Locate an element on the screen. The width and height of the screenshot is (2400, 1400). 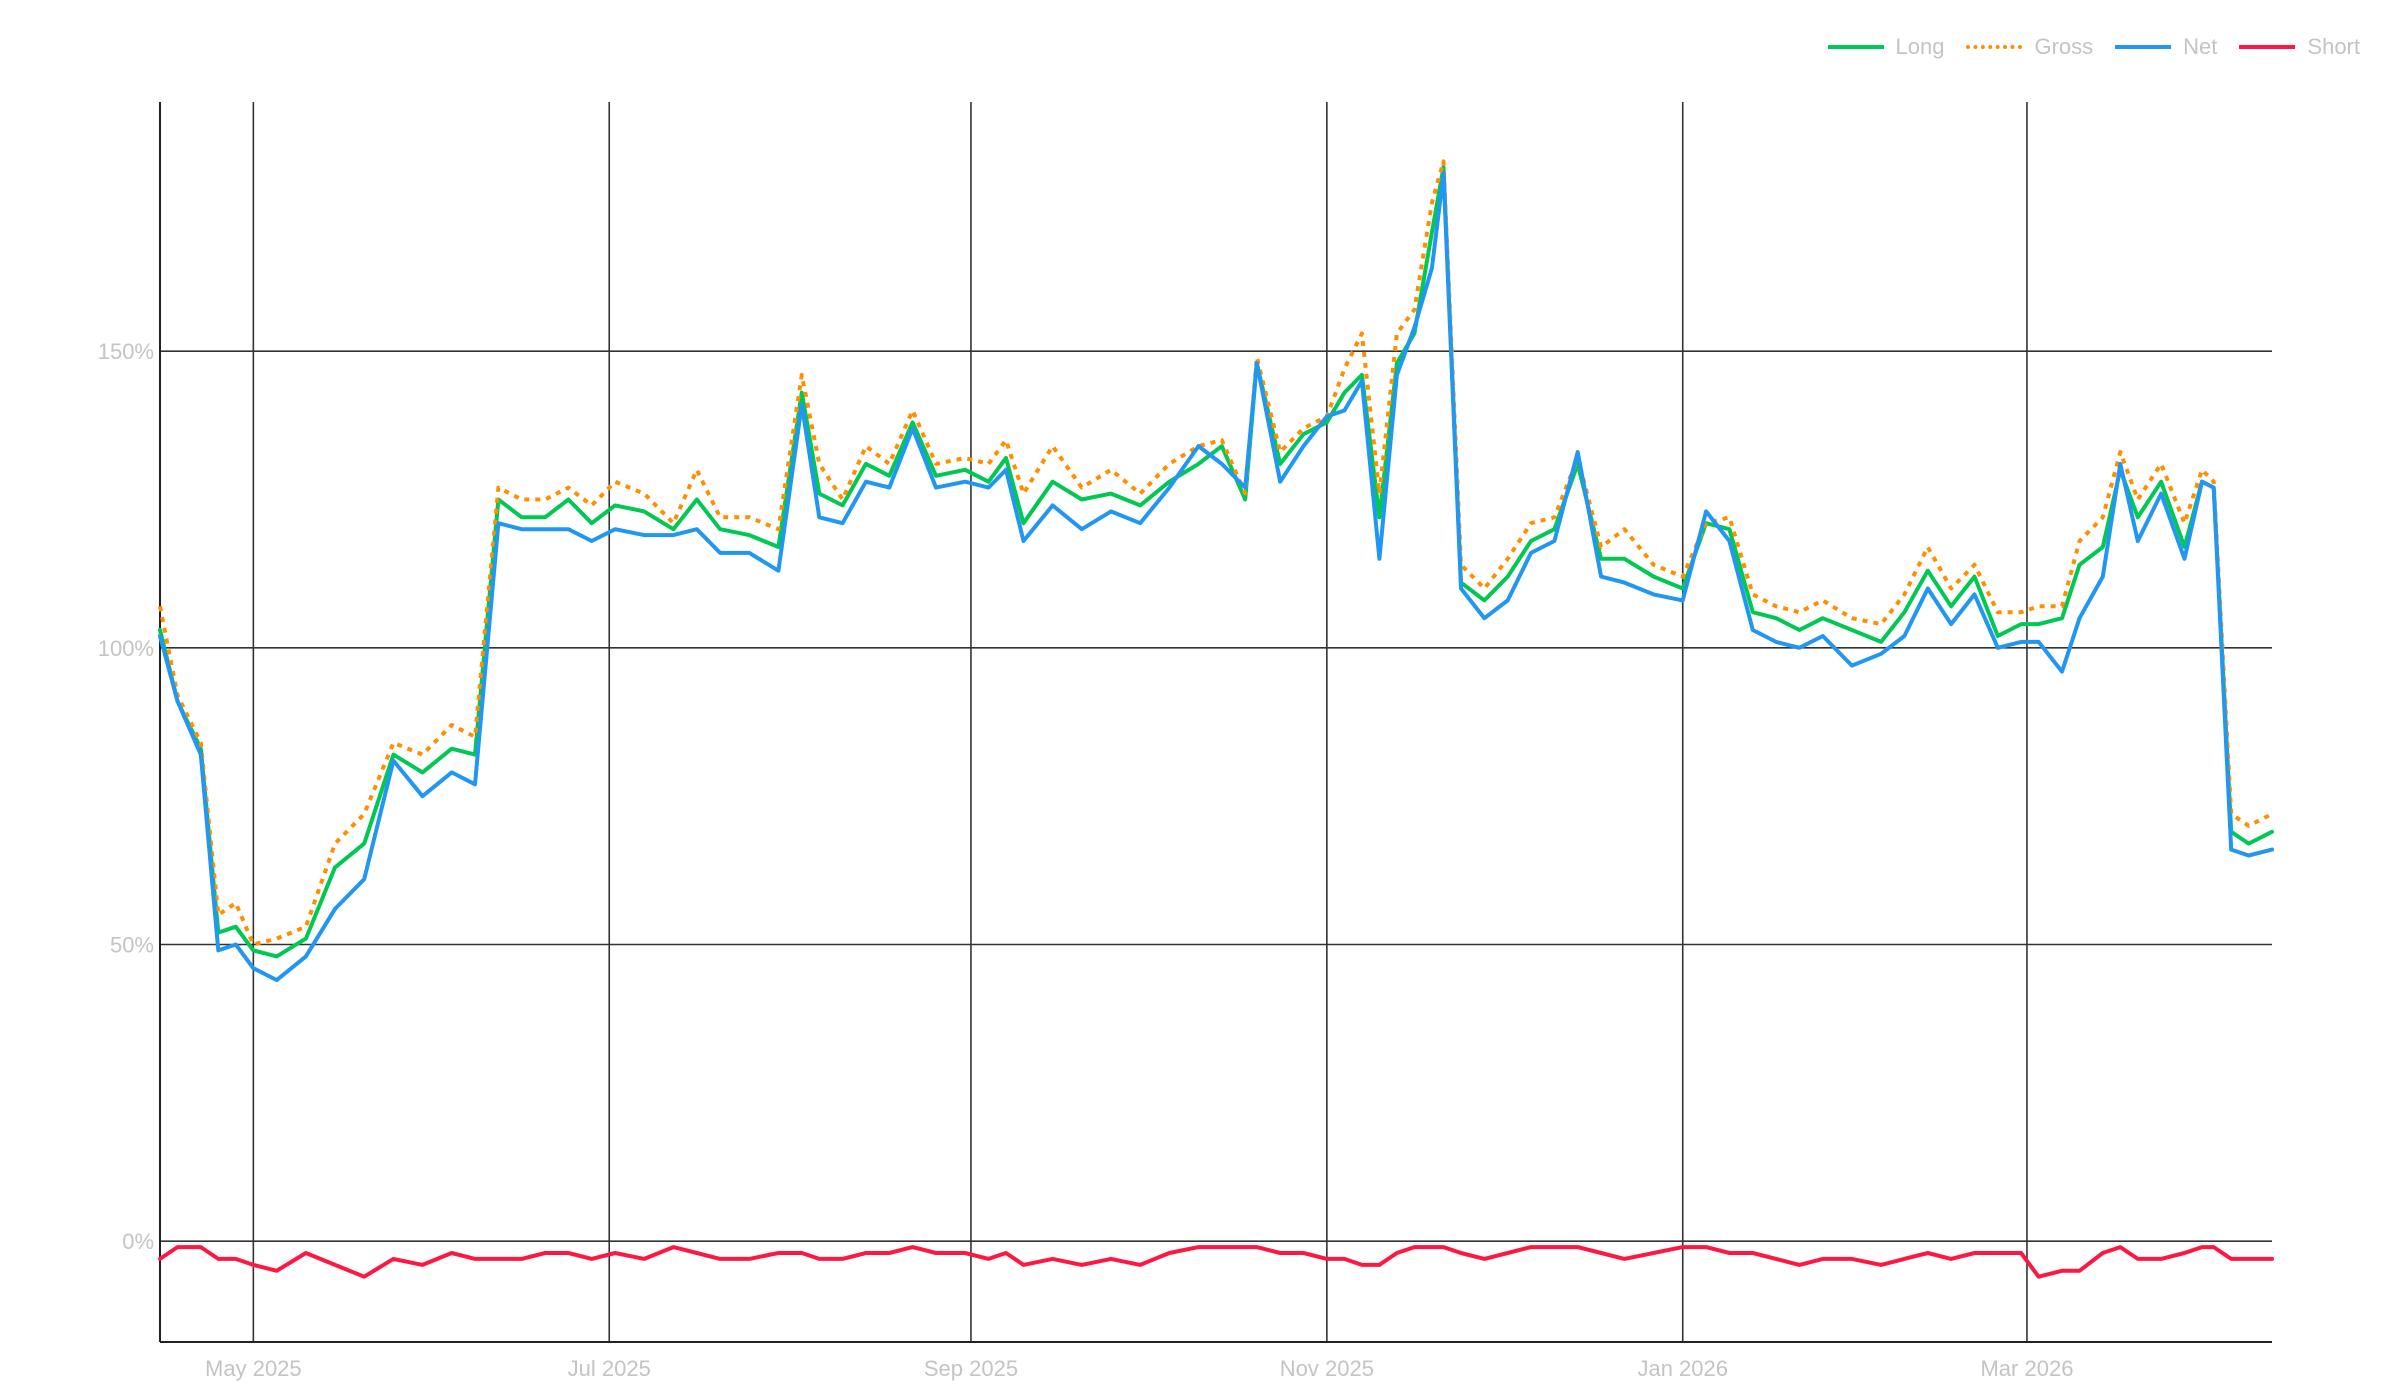
y-tick-label: 100% is located at coordinates (126, 648).